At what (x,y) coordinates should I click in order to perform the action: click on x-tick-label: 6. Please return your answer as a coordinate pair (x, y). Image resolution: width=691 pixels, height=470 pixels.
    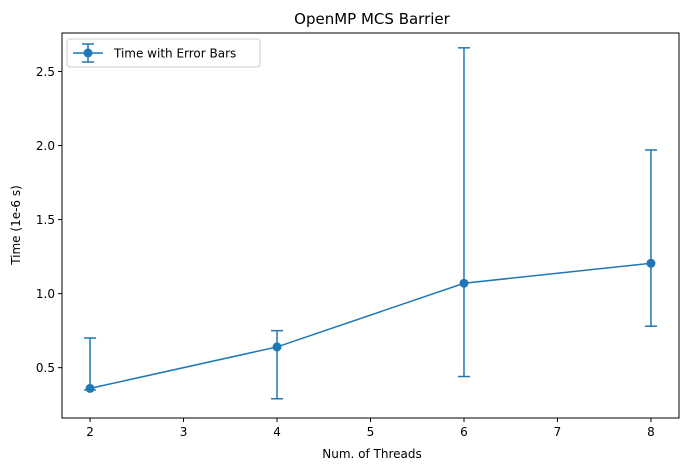
    Looking at the image, I should click on (464, 432).